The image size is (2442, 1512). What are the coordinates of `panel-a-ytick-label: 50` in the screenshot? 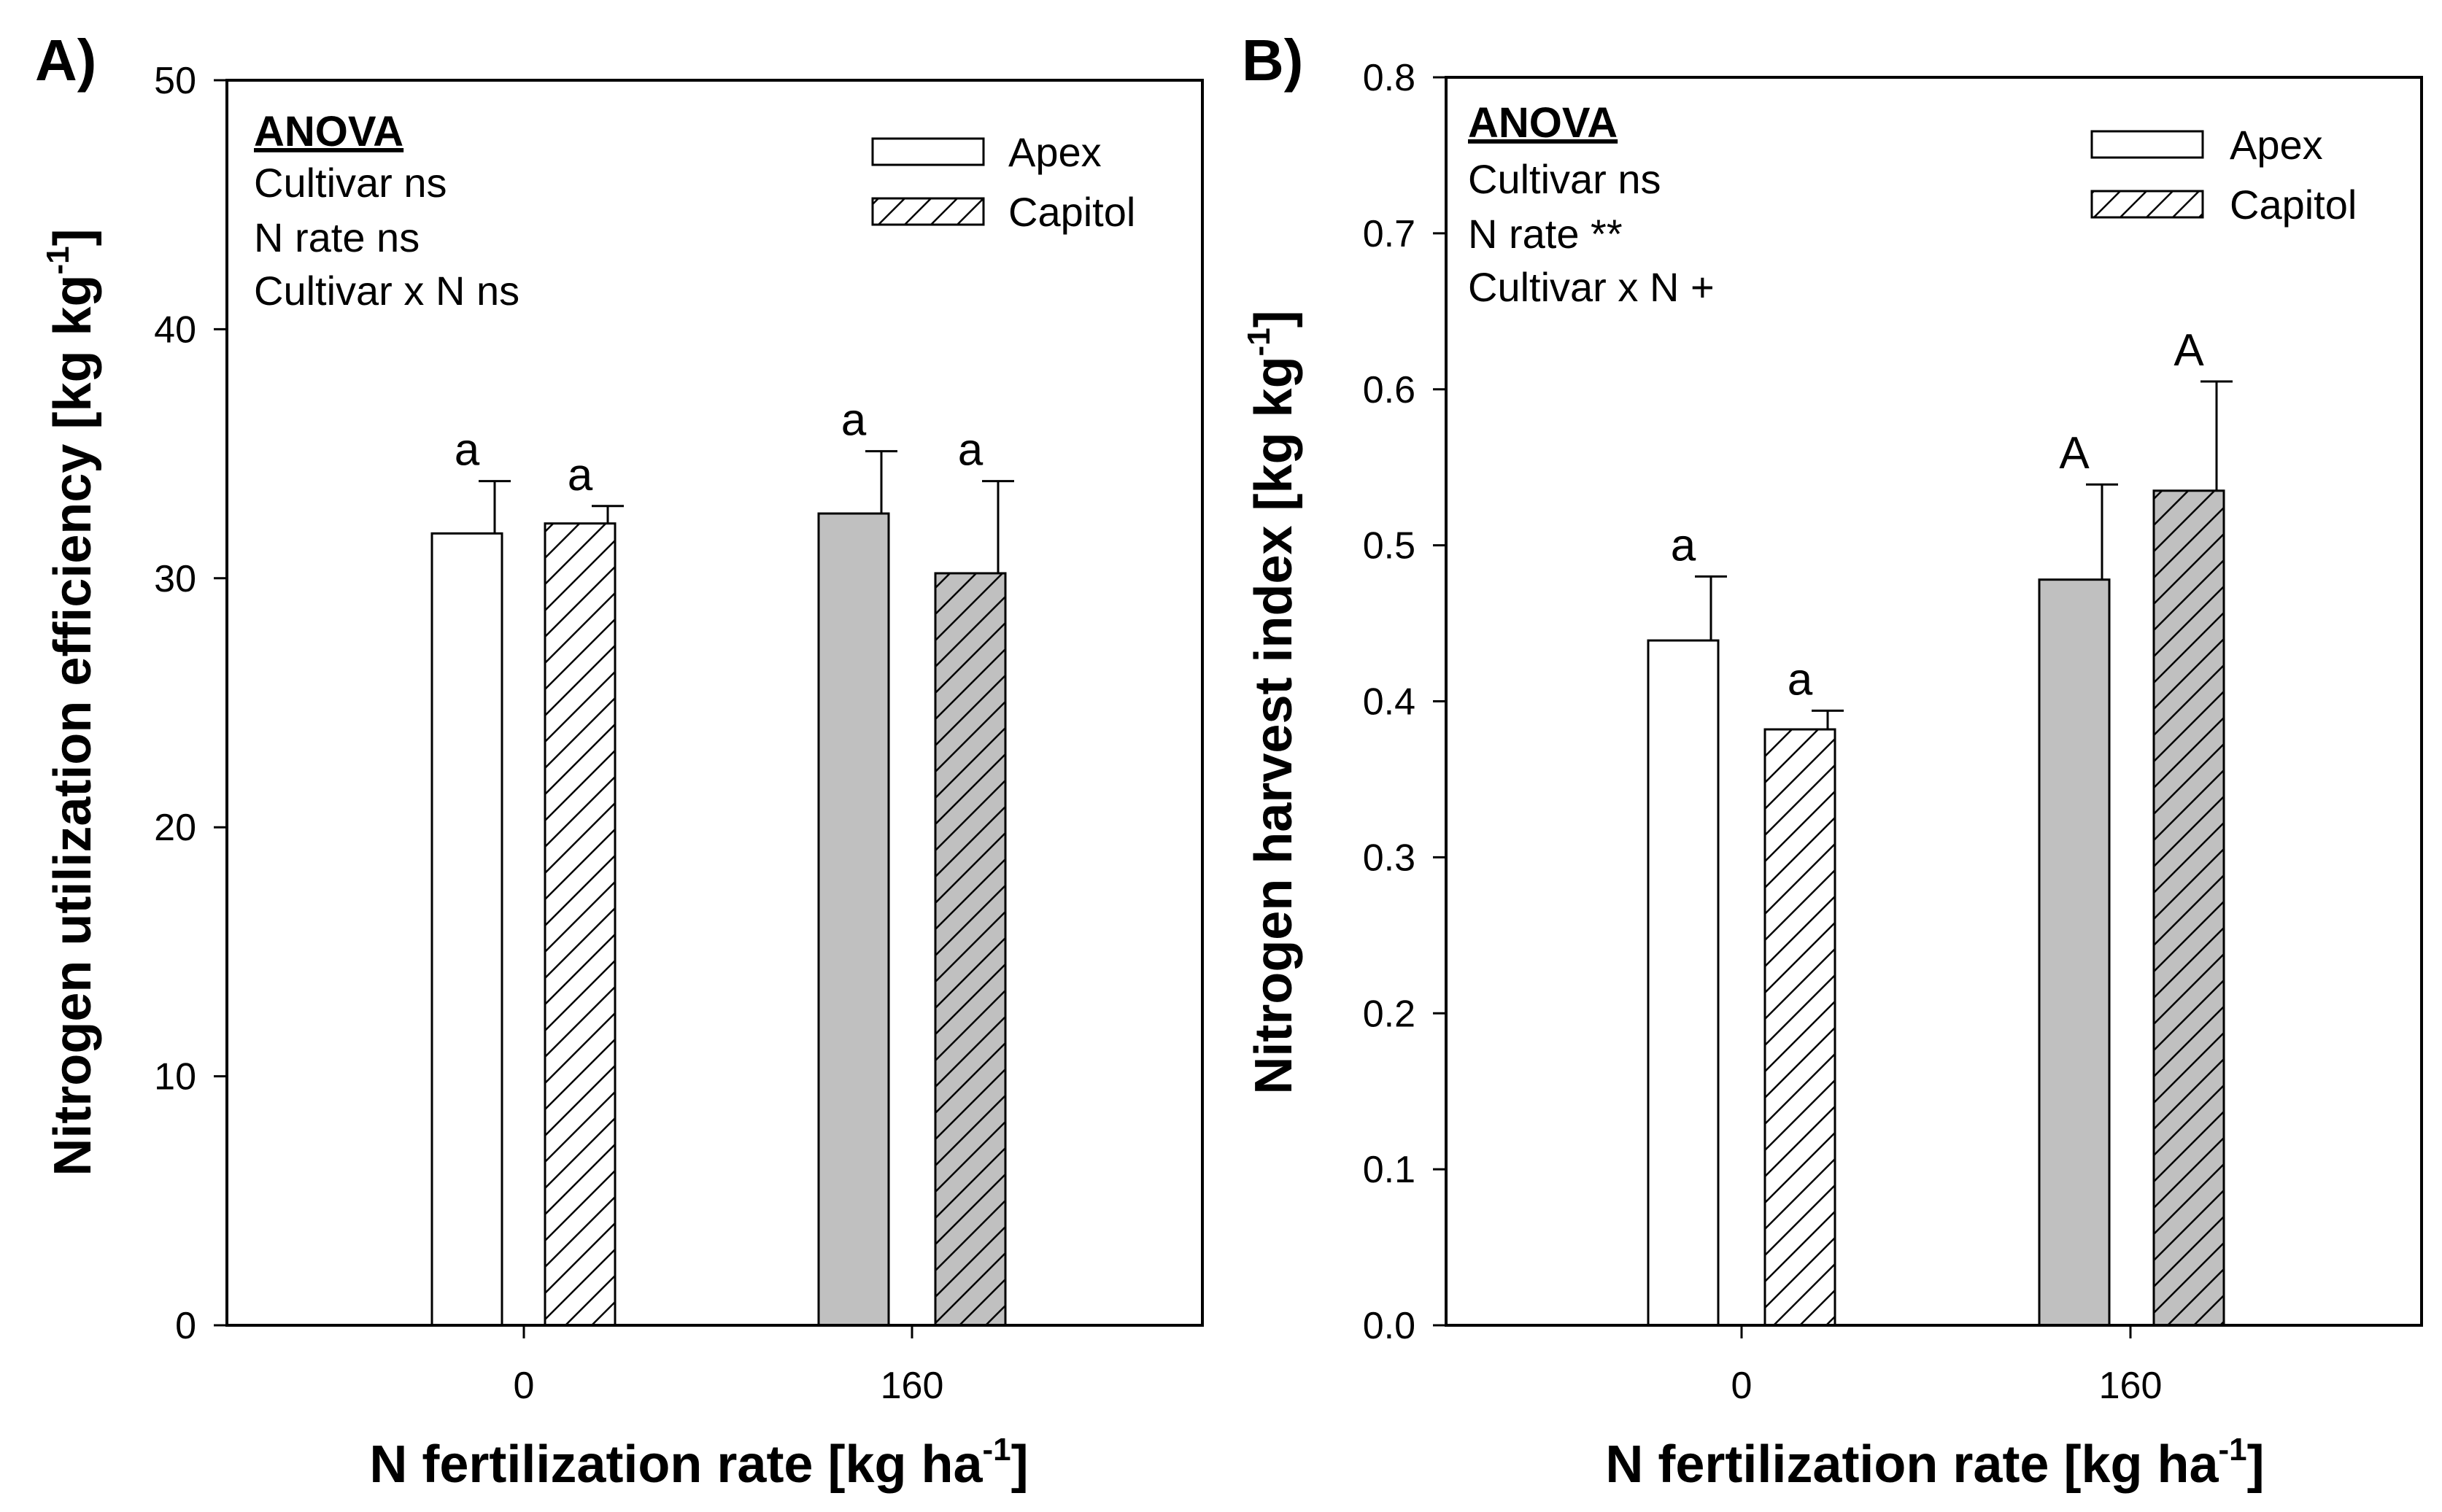 It's located at (175, 81).